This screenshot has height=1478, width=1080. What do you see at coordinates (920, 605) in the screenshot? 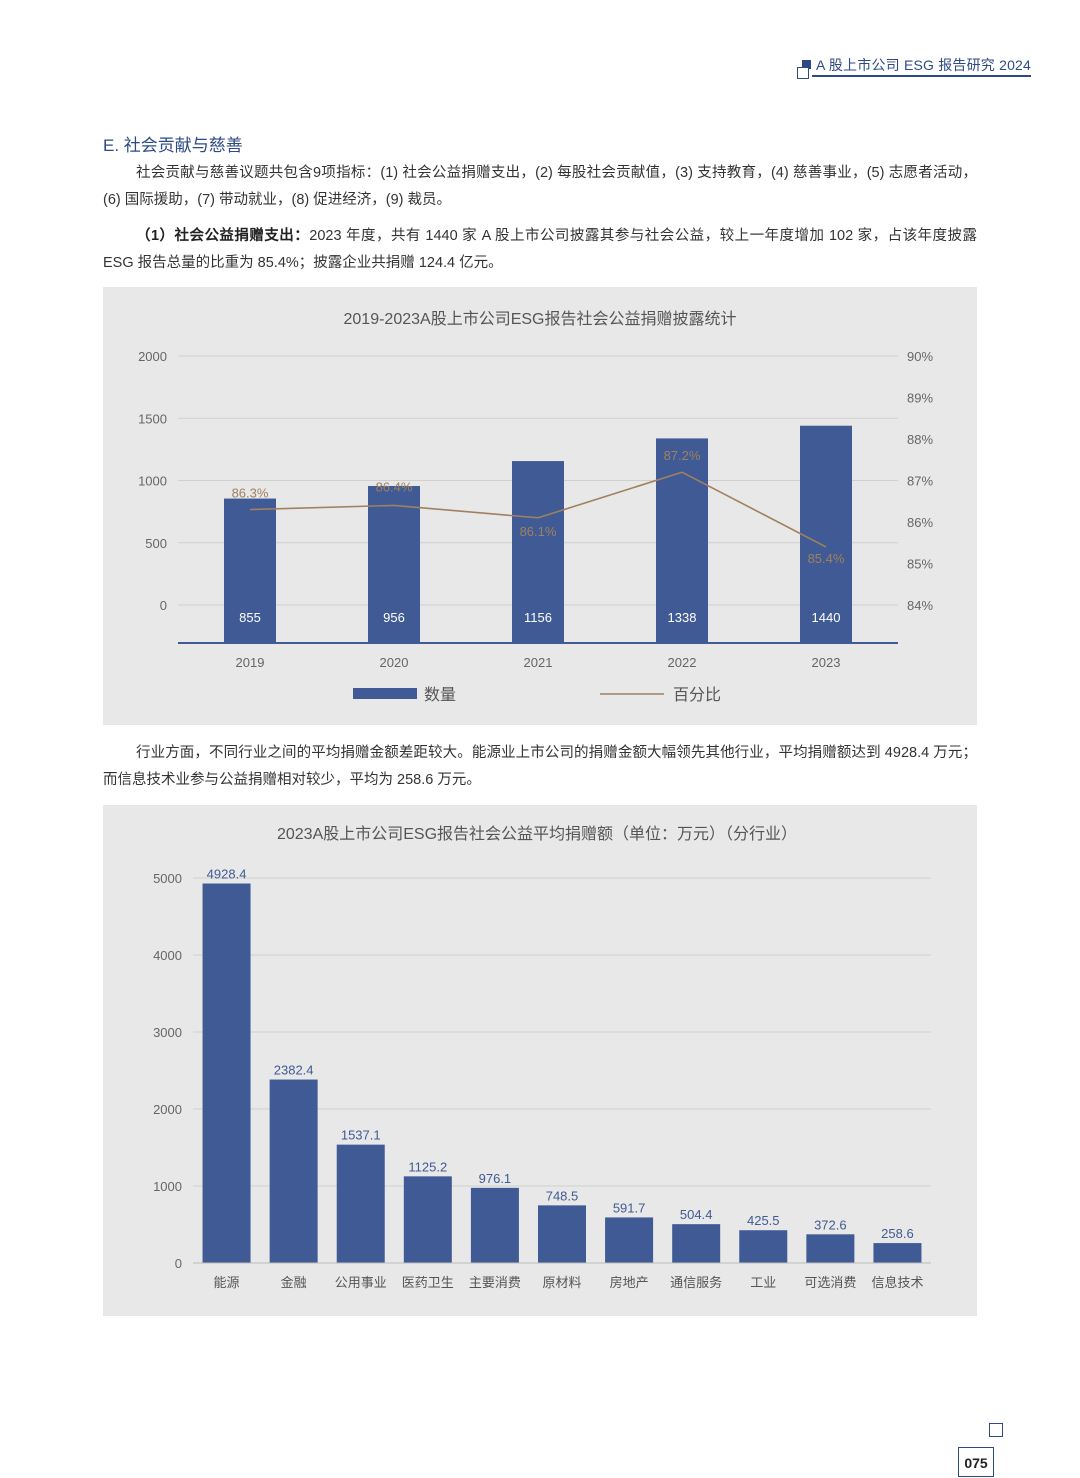
I see `y-tick-label-right: 84%` at bounding box center [920, 605].